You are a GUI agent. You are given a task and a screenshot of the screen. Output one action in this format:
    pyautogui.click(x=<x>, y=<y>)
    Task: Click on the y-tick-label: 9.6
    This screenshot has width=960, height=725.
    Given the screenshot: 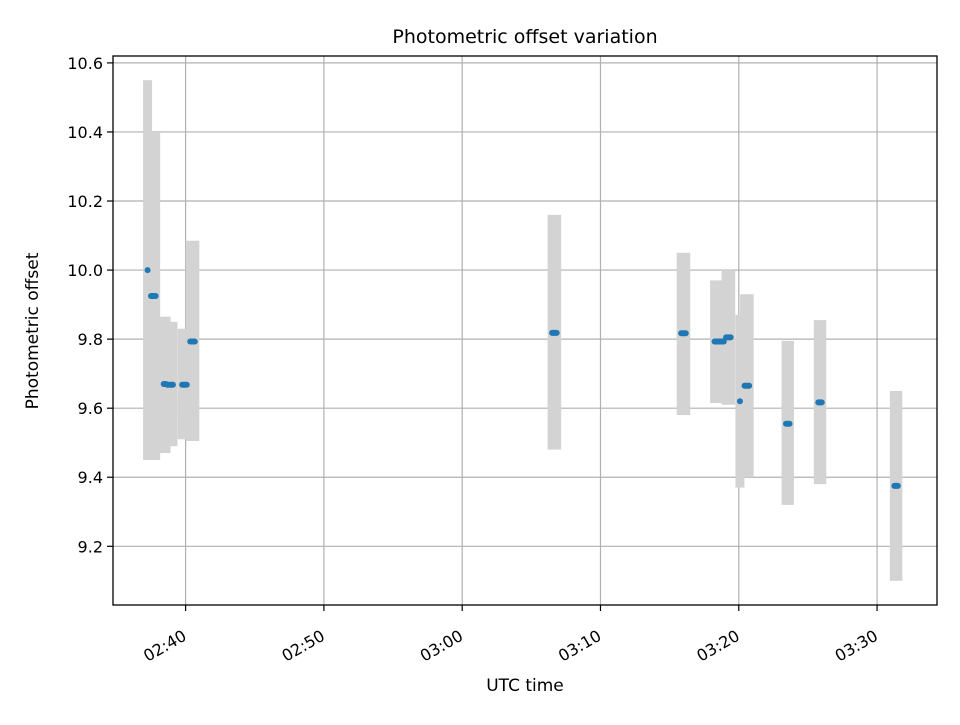 What is the action you would take?
    pyautogui.click(x=90, y=408)
    